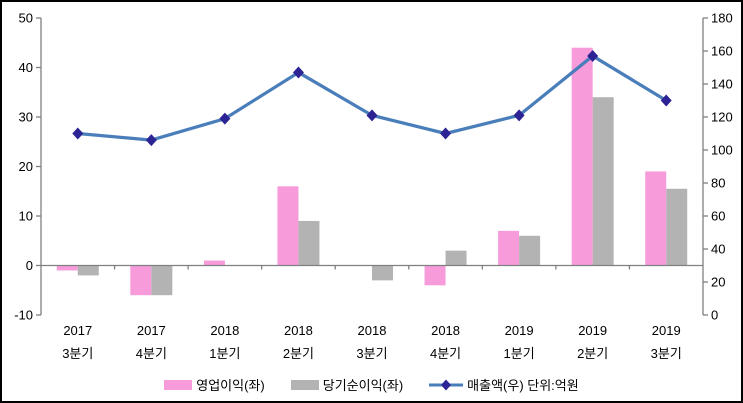  What do you see at coordinates (677, 227) in the screenshot?
I see `bar-series1-cat8` at bounding box center [677, 227].